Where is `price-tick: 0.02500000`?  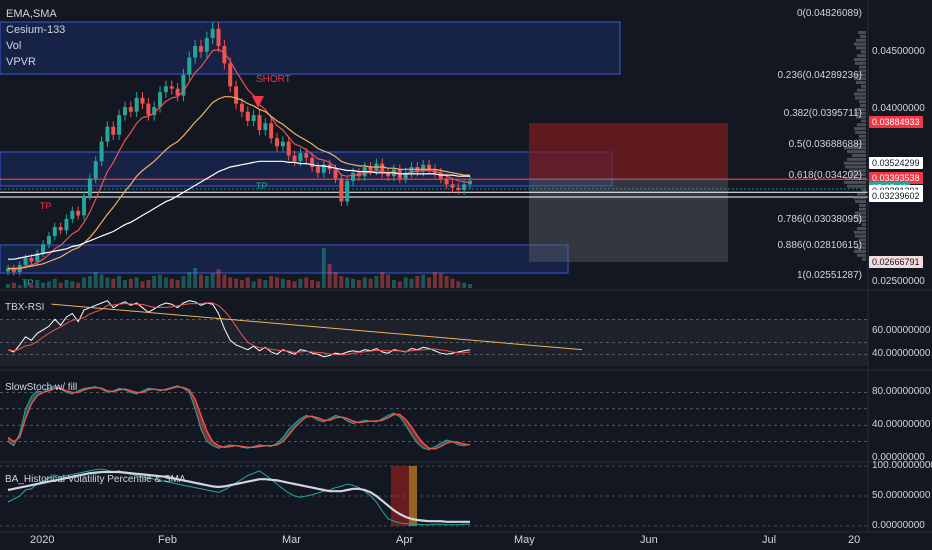 price-tick: 0.02500000 is located at coordinates (898, 282).